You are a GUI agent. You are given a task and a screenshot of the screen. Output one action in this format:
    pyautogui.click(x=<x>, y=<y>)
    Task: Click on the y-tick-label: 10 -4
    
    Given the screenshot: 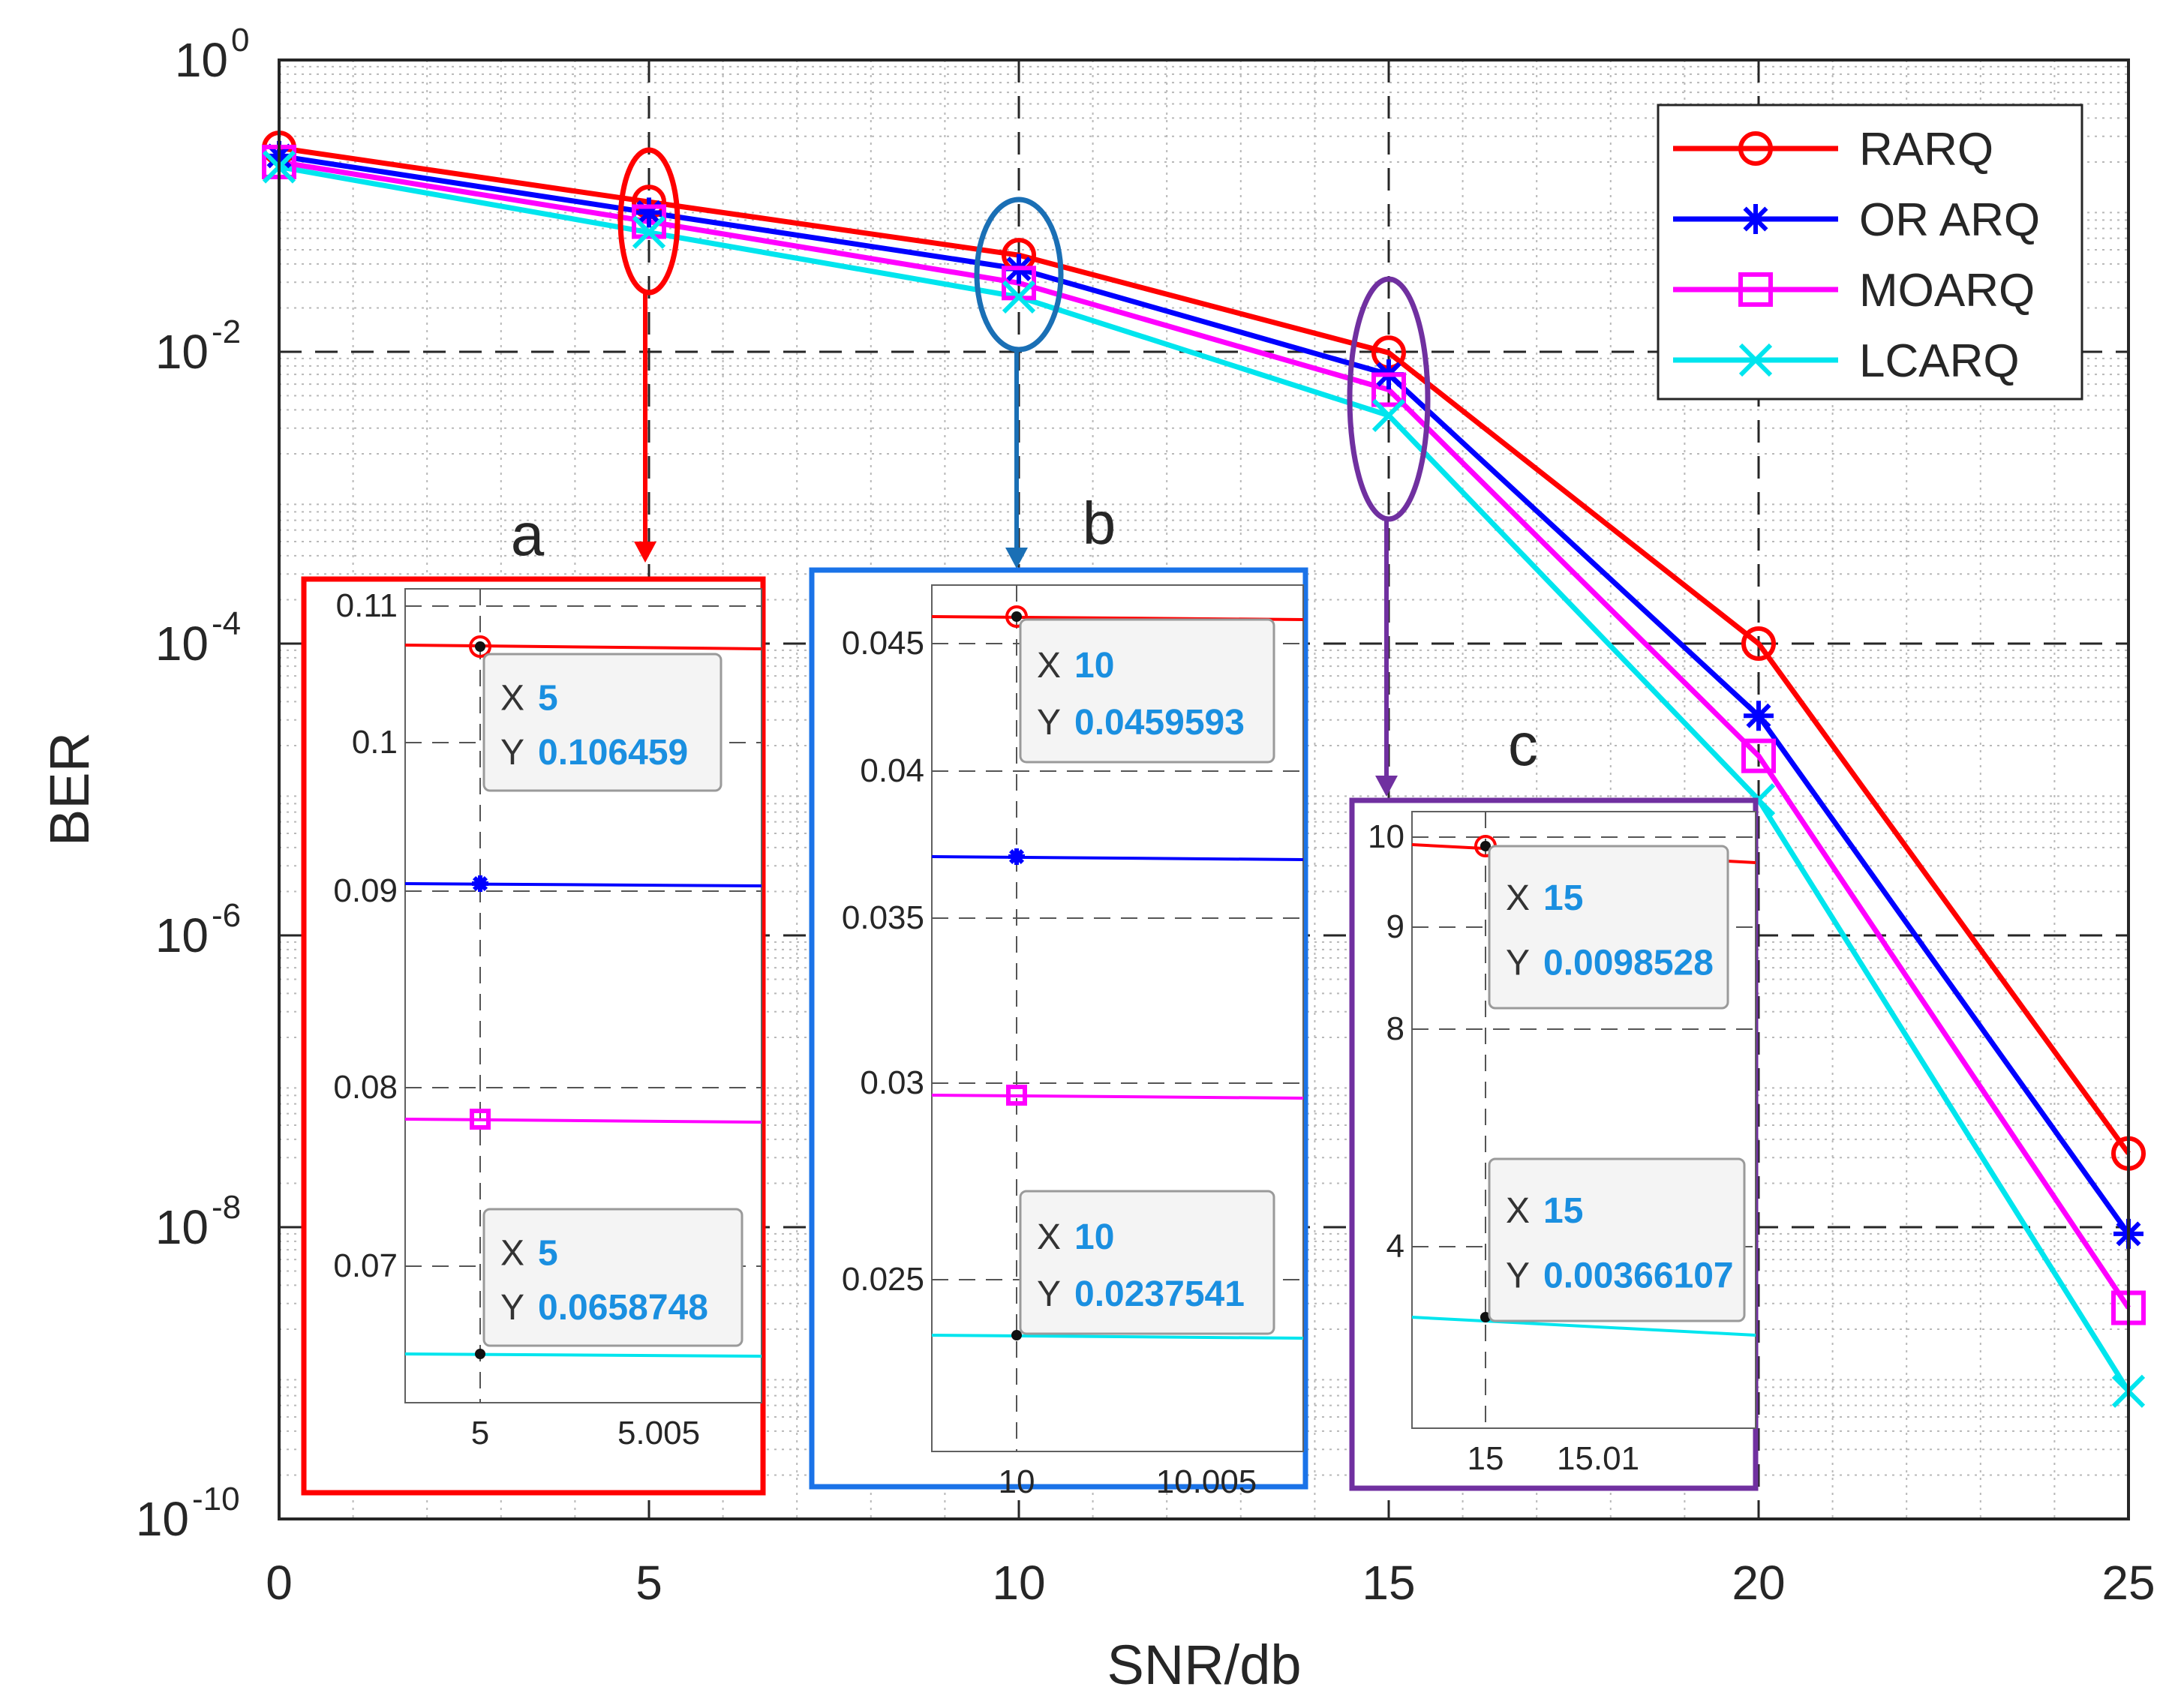 What is the action you would take?
    pyautogui.click(x=198, y=638)
    